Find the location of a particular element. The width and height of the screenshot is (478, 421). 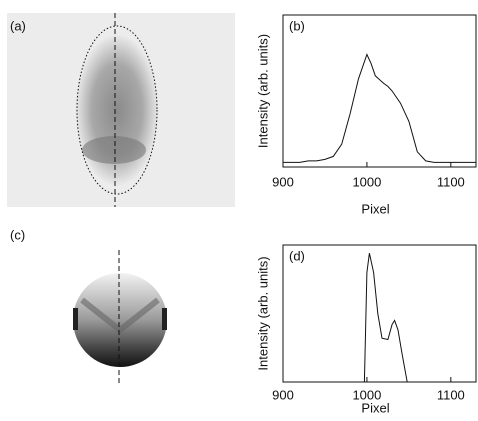

panel-label: (b) is located at coordinates (297, 25).